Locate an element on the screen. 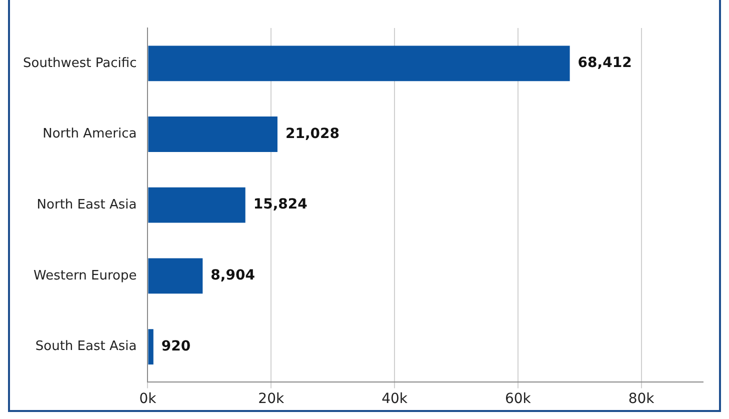 This screenshot has width=729, height=419. y-tick-label: Southwest Pacific is located at coordinates (79, 63).